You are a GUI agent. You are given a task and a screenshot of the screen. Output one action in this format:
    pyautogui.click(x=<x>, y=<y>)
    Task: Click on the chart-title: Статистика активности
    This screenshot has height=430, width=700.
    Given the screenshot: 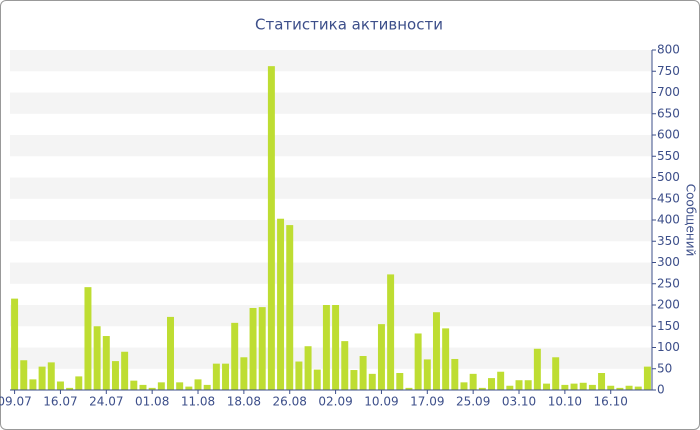 What is the action you would take?
    pyautogui.click(x=349, y=25)
    